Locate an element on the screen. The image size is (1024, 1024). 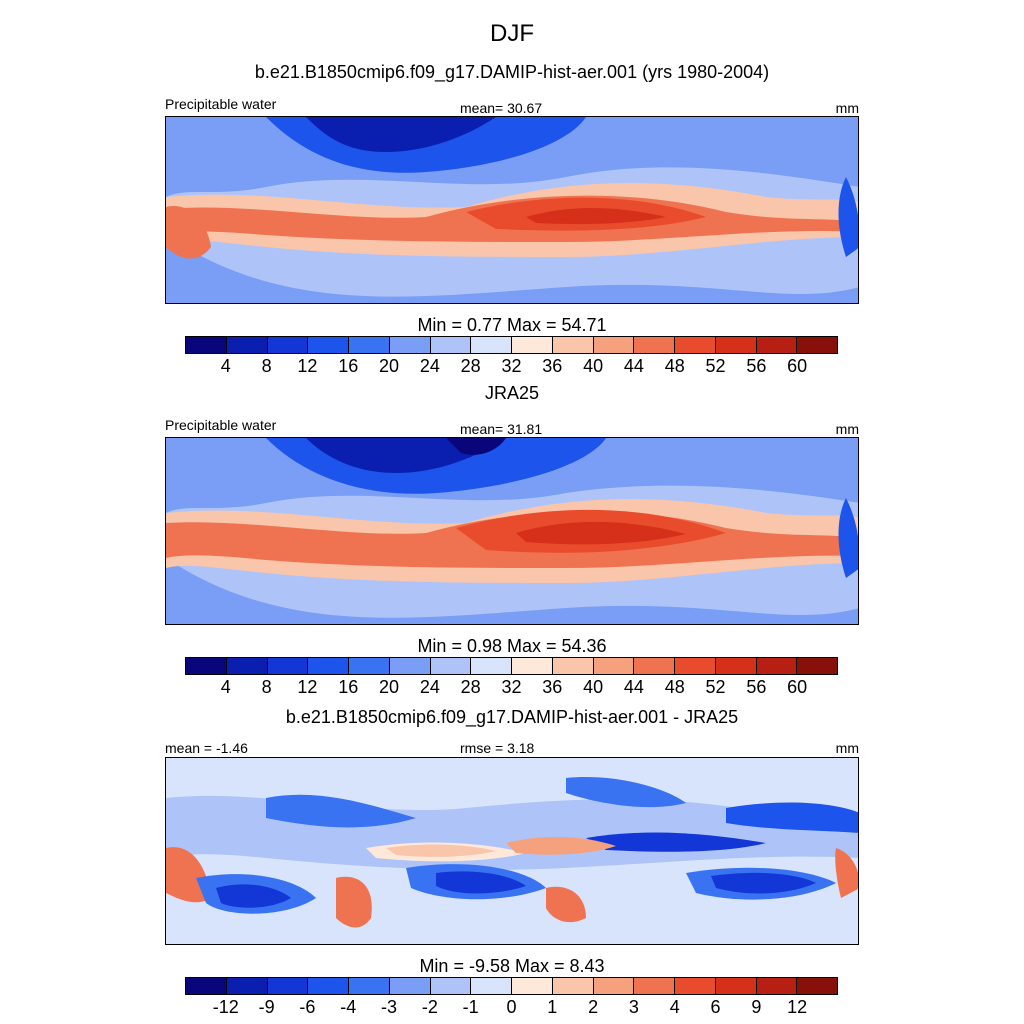
panel2-header: JRA25 is located at coordinates (512, 393).